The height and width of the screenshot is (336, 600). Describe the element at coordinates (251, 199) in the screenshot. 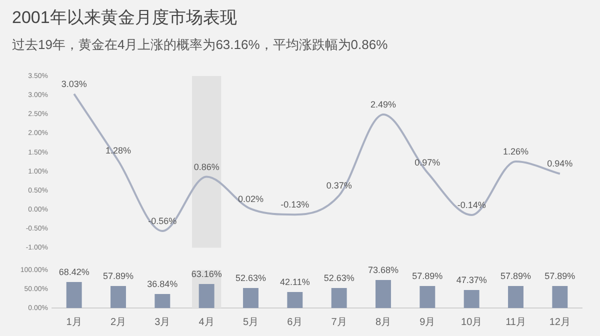

I see `data-label: 0.02%` at that location.